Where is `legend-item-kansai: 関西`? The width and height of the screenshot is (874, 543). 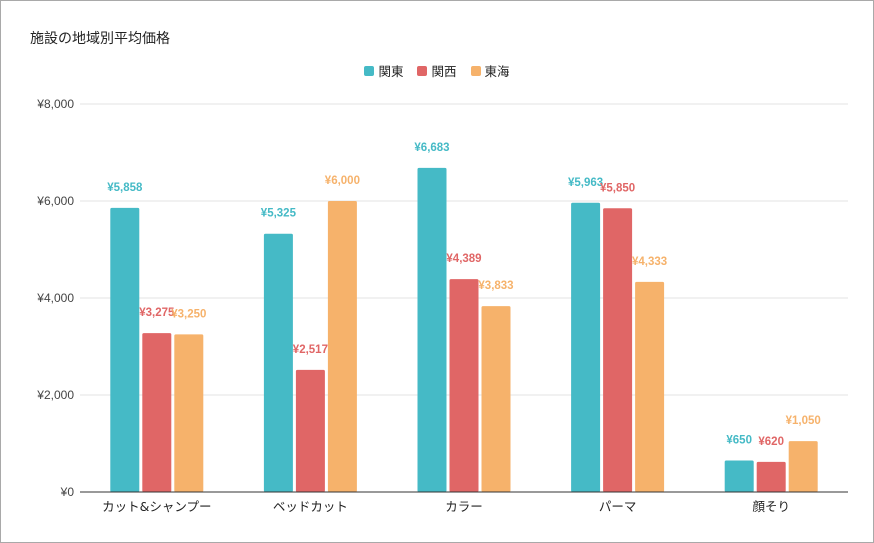 legend-item-kansai: 関西 is located at coordinates (437, 70).